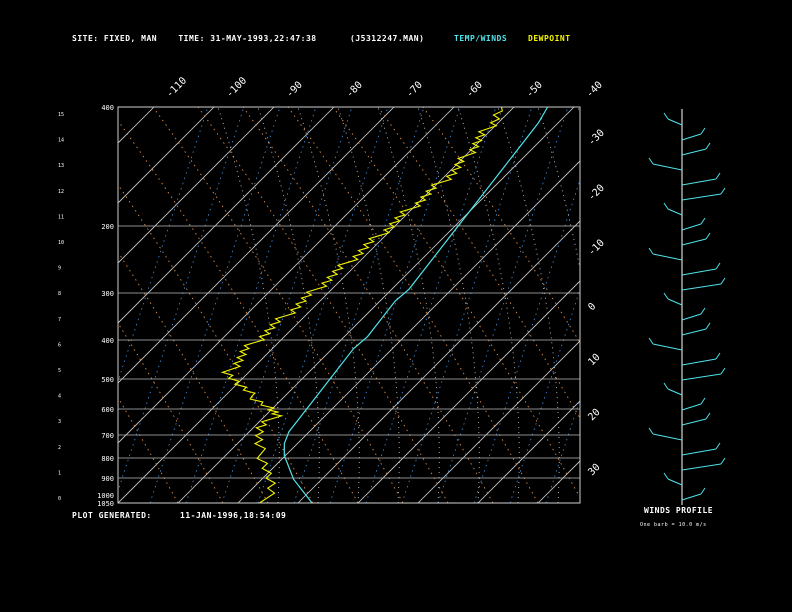 The width and height of the screenshot is (792, 612). What do you see at coordinates (107, 380) in the screenshot?
I see `pressure-label: 500` at bounding box center [107, 380].